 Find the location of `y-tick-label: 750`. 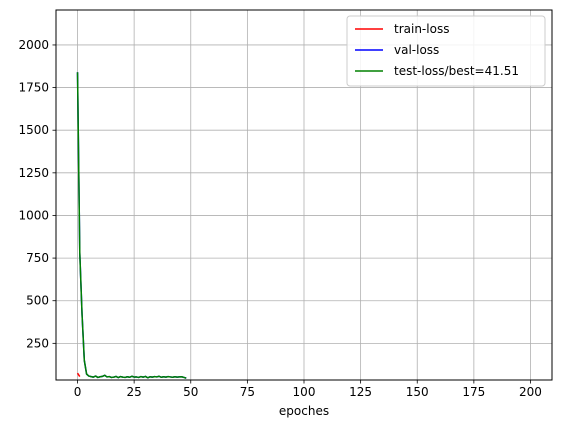

y-tick-label: 750 is located at coordinates (37, 258).